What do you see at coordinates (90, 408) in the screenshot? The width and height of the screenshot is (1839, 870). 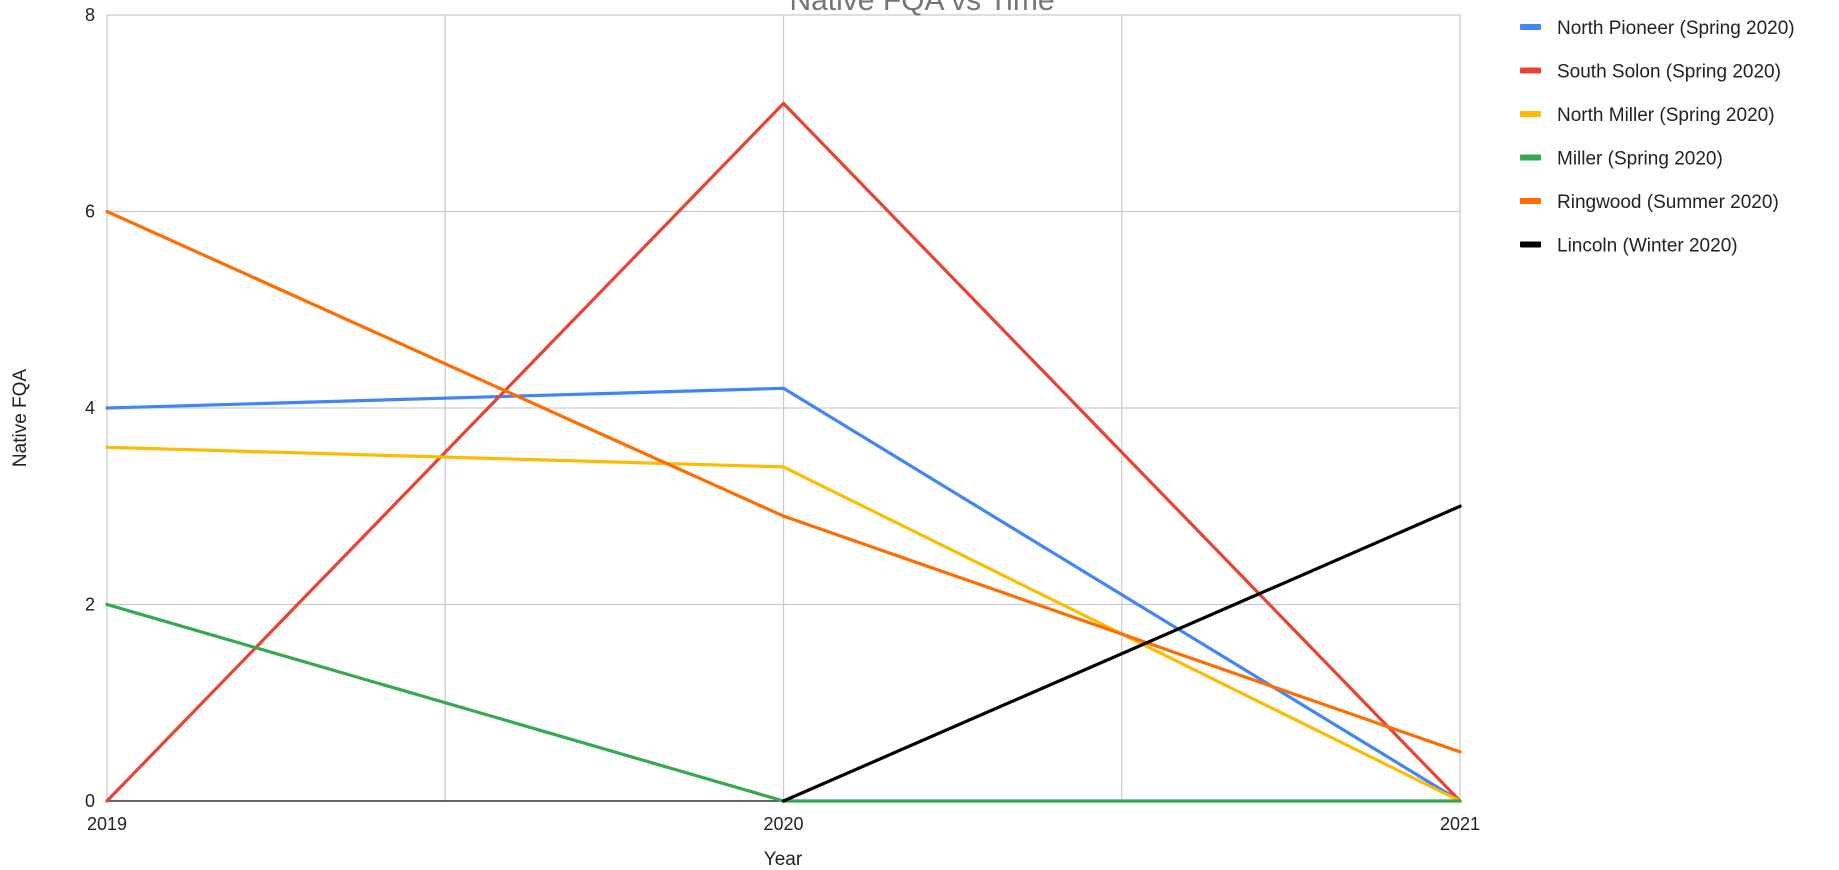 I see `y-tick-label: 4` at bounding box center [90, 408].